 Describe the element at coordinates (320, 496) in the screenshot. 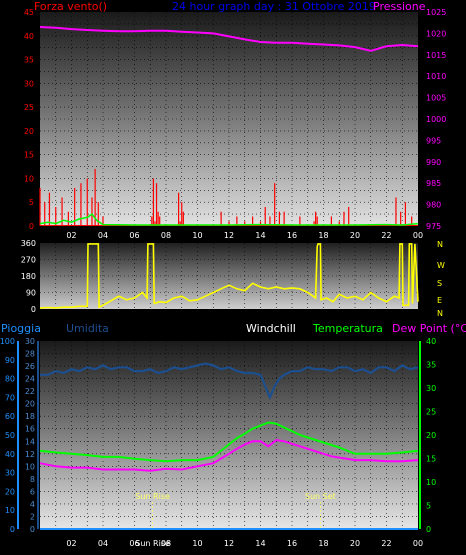

I see `sun-marker-label: Sun Set` at that location.